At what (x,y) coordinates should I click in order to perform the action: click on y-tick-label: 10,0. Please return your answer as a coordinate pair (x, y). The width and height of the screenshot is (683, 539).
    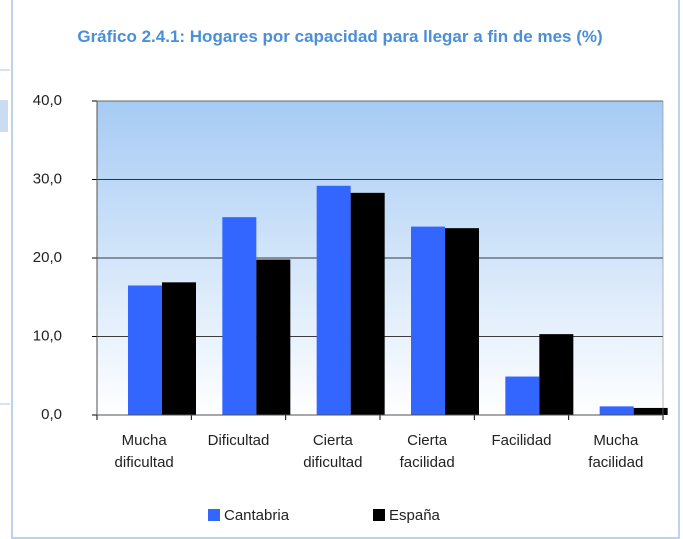
    Looking at the image, I should click on (47, 335).